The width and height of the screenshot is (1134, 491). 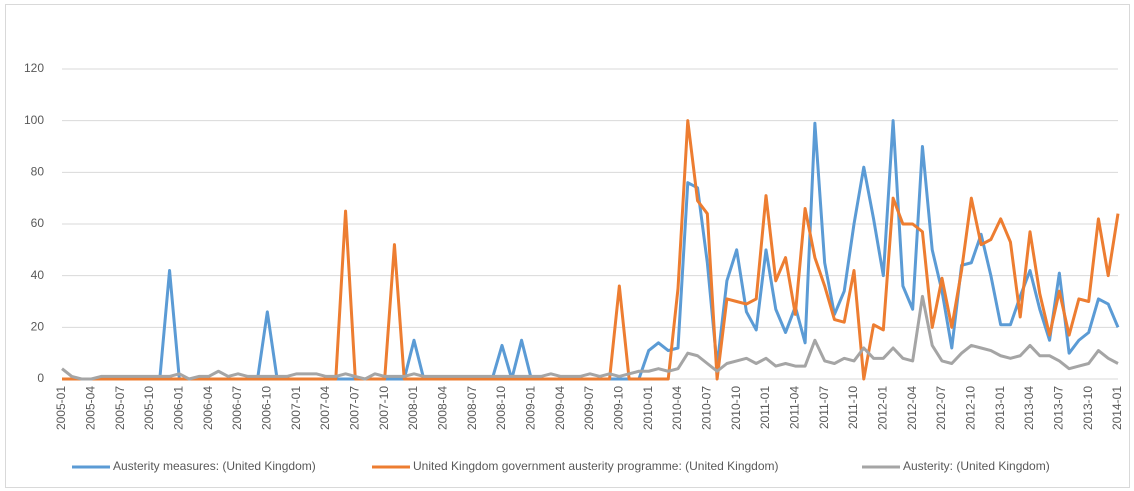 What do you see at coordinates (61, 408) in the screenshot?
I see `x-tick-label: 2005-01` at bounding box center [61, 408].